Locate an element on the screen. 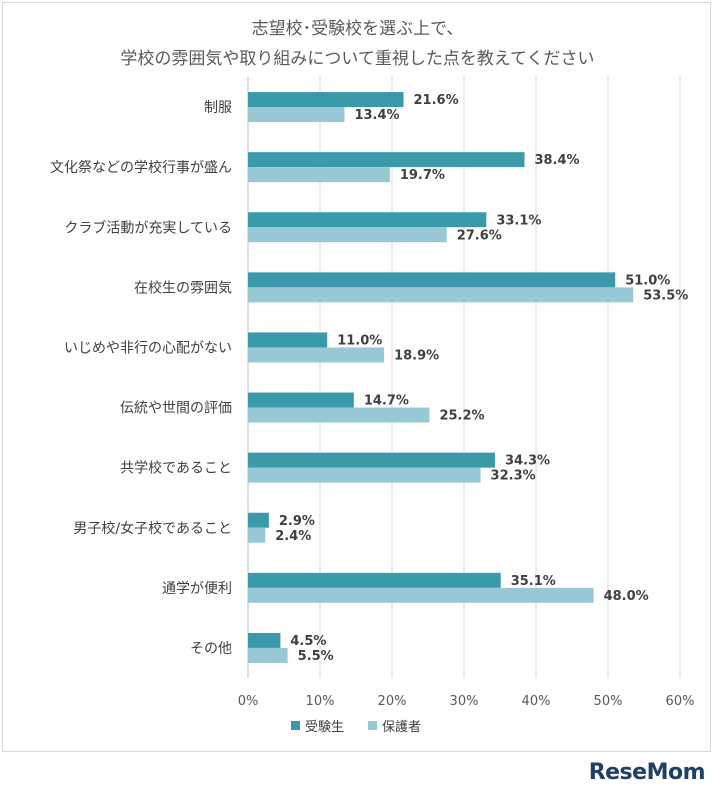 The image size is (715, 796). x-tick-label: 20% is located at coordinates (392, 701).